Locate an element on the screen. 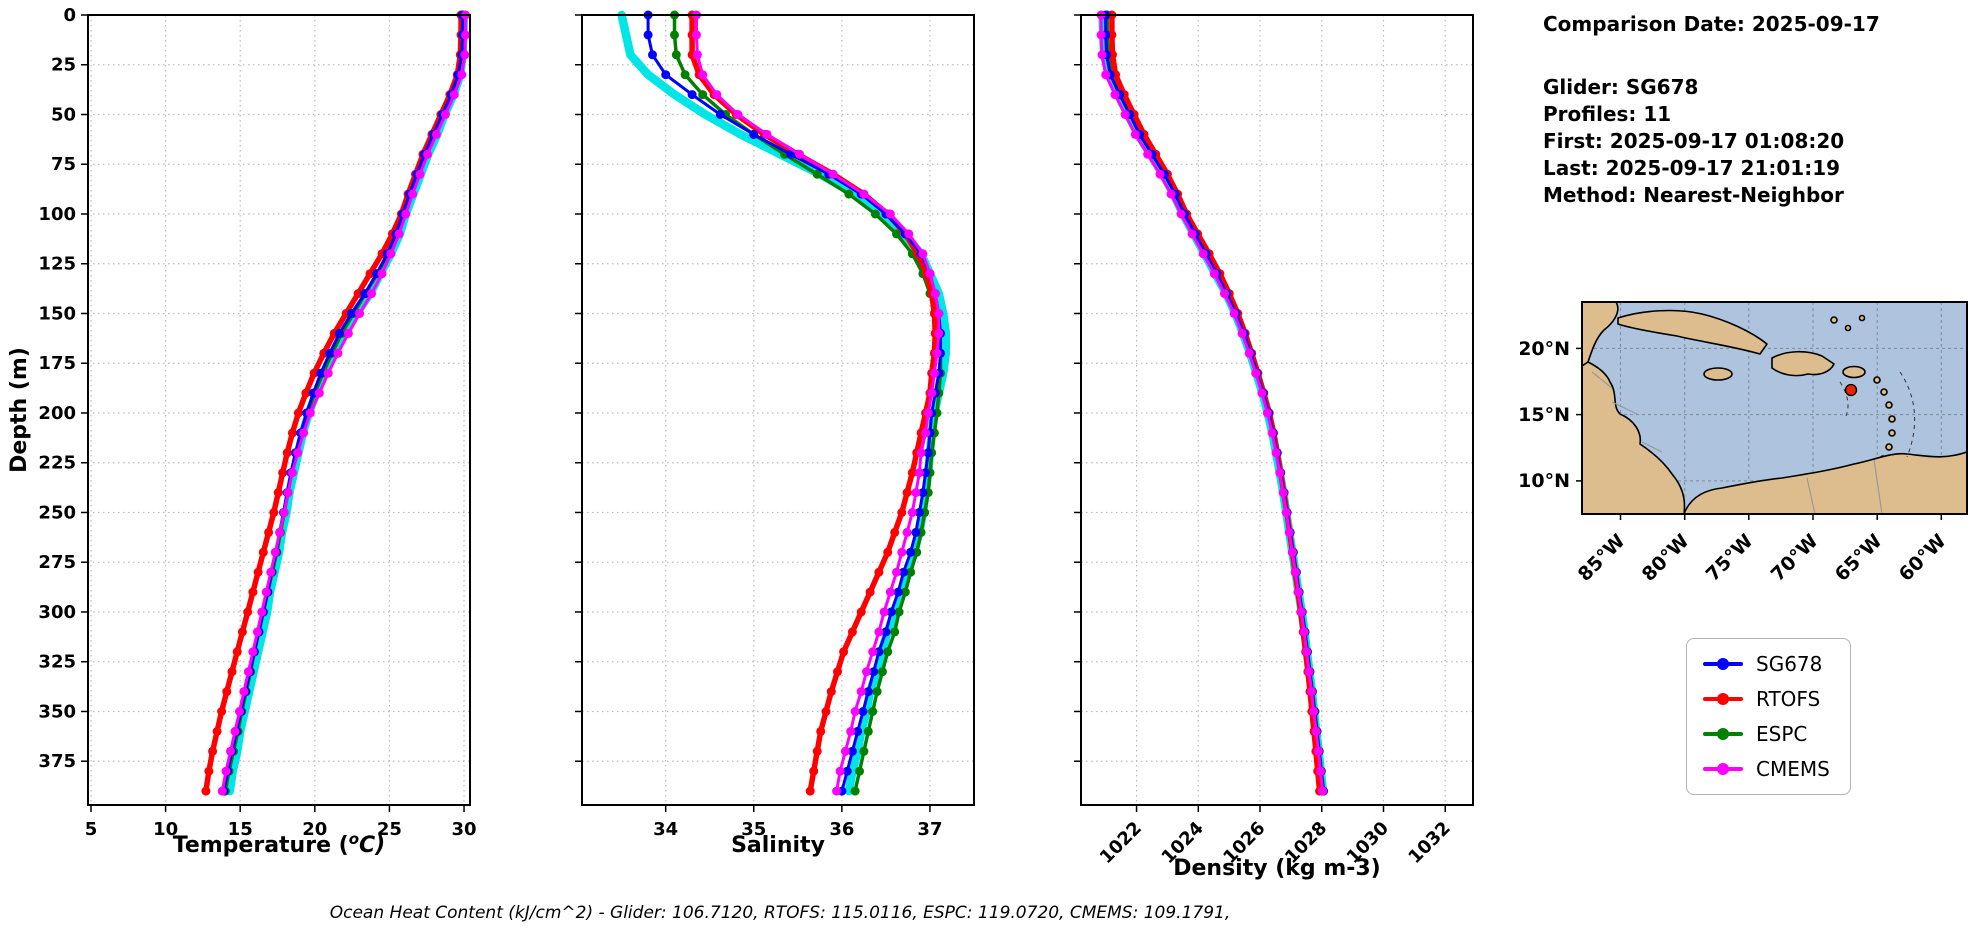 The height and width of the screenshot is (934, 1983). legend-label: ESPC is located at coordinates (1782, 734).